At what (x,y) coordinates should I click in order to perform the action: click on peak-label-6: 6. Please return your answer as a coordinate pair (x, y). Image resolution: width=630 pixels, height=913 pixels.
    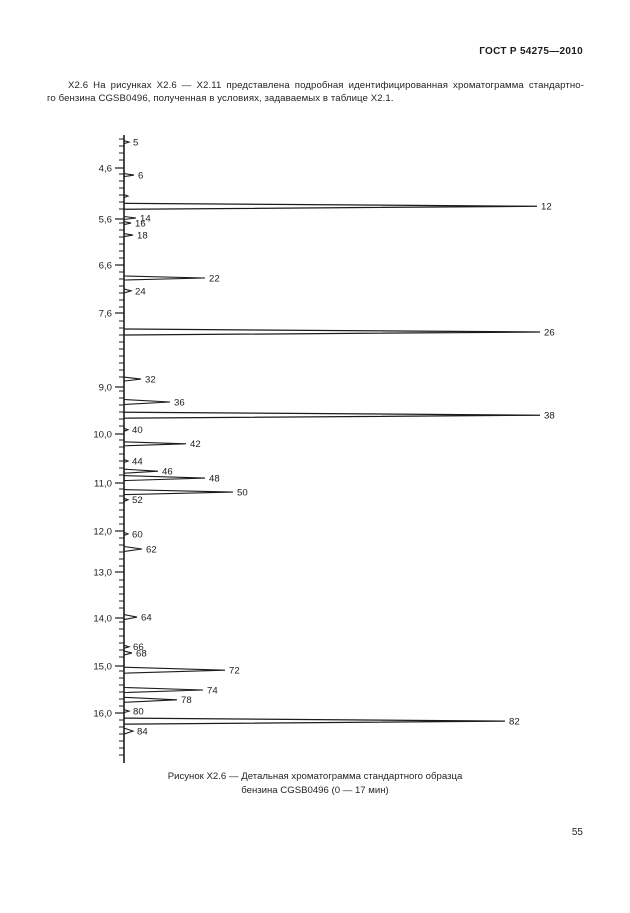
    Looking at the image, I should click on (140, 176).